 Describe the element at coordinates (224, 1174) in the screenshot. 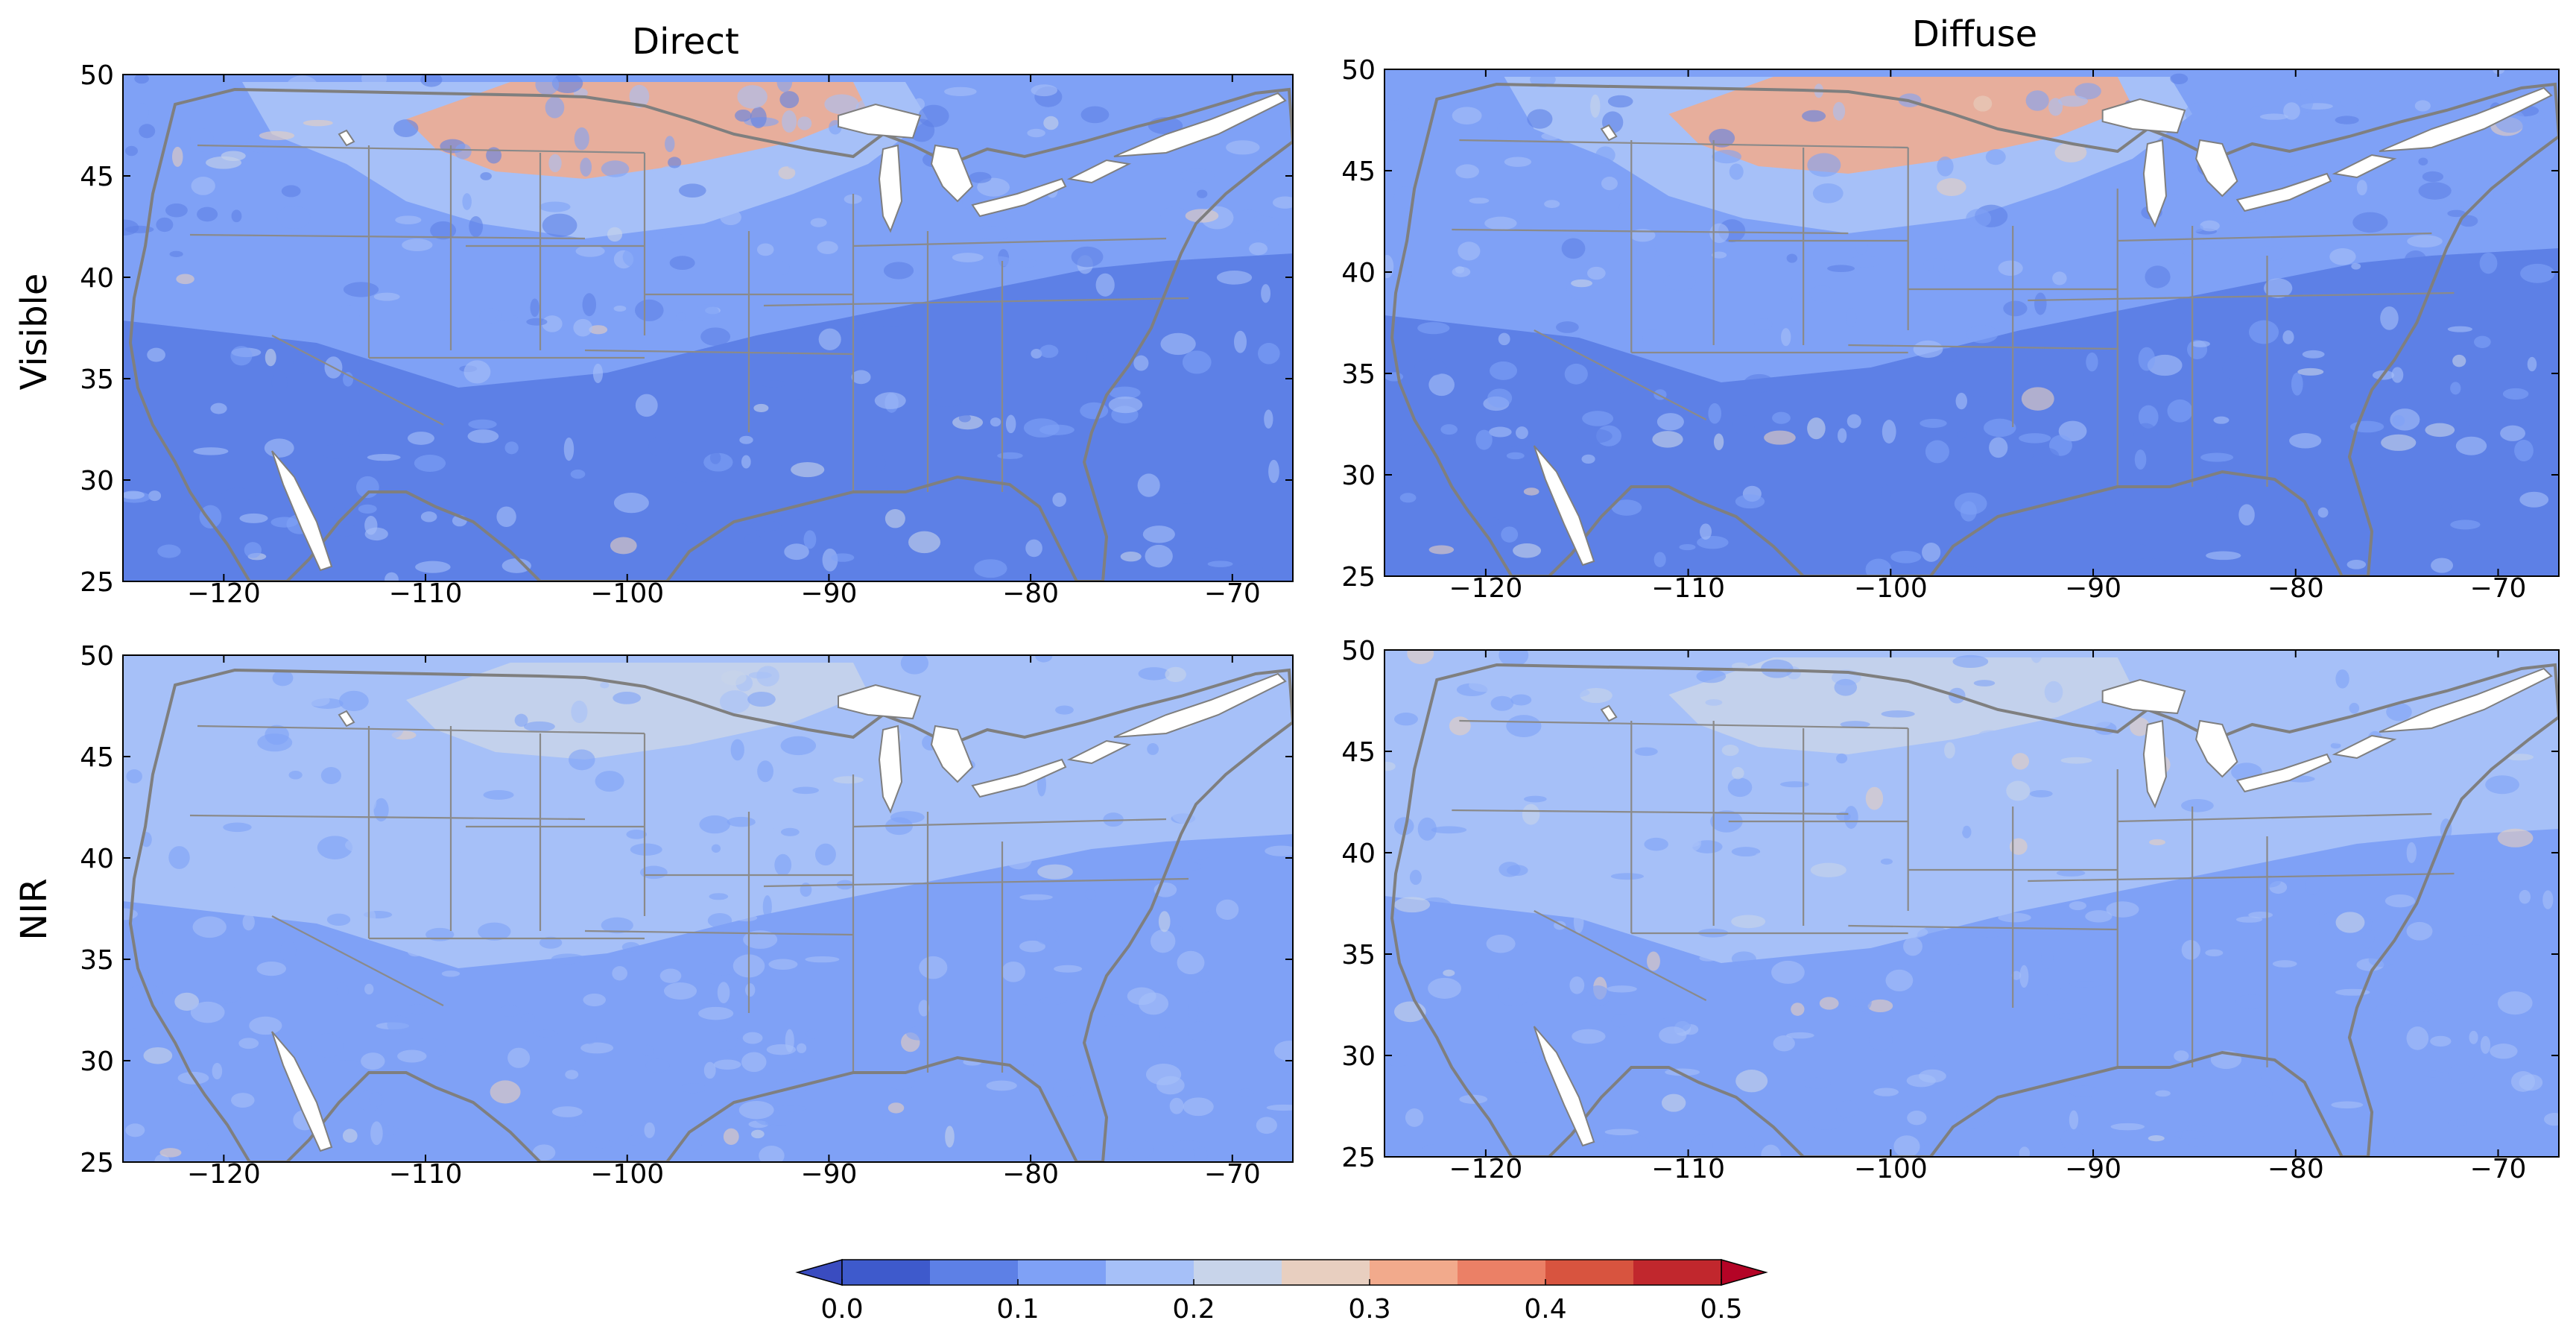

I see `x-tick-label: −120` at that location.